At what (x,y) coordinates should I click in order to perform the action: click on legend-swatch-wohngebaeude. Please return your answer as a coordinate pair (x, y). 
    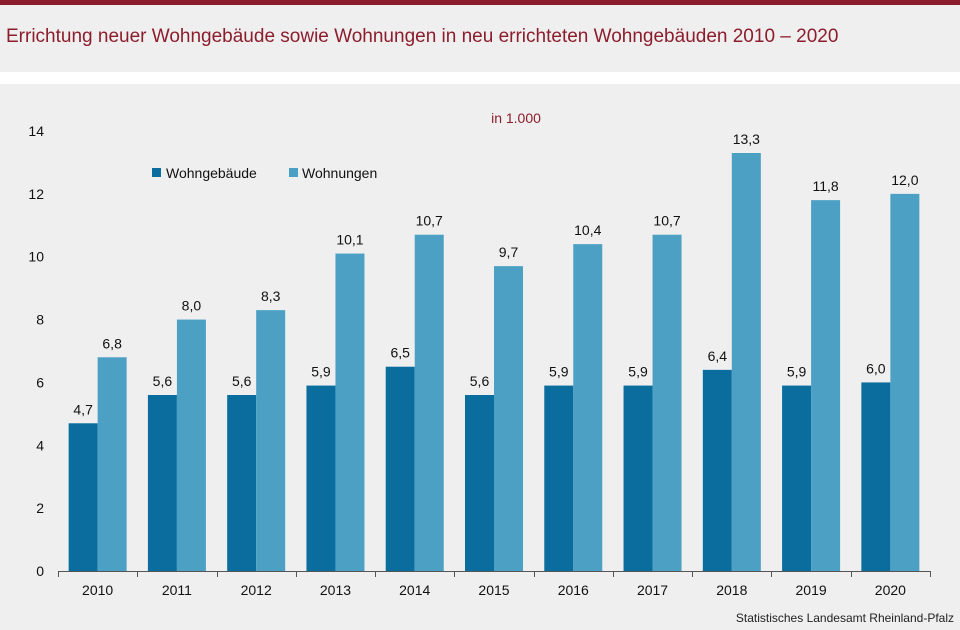
    Looking at the image, I should click on (156, 172).